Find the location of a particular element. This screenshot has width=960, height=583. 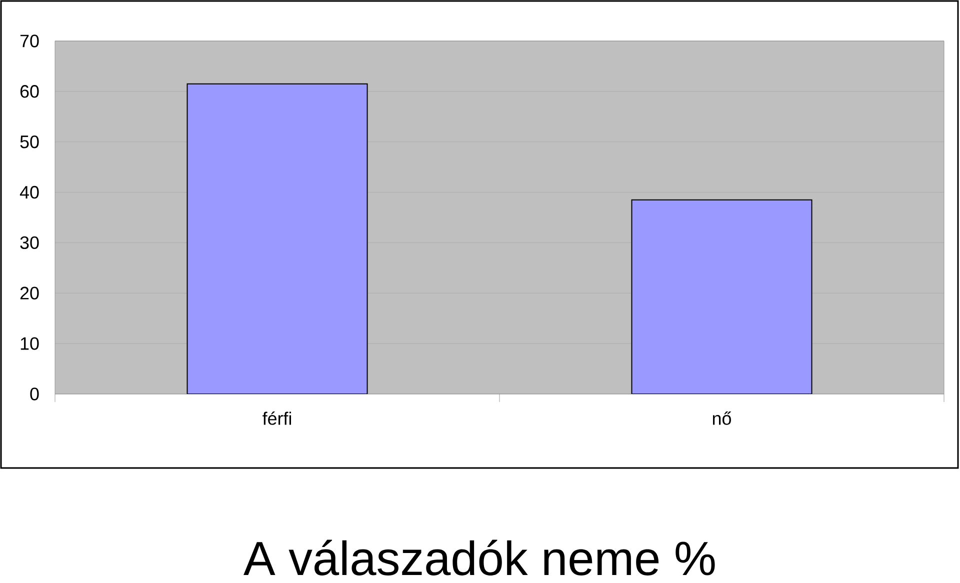

y-tick-label: 60 is located at coordinates (29, 91).